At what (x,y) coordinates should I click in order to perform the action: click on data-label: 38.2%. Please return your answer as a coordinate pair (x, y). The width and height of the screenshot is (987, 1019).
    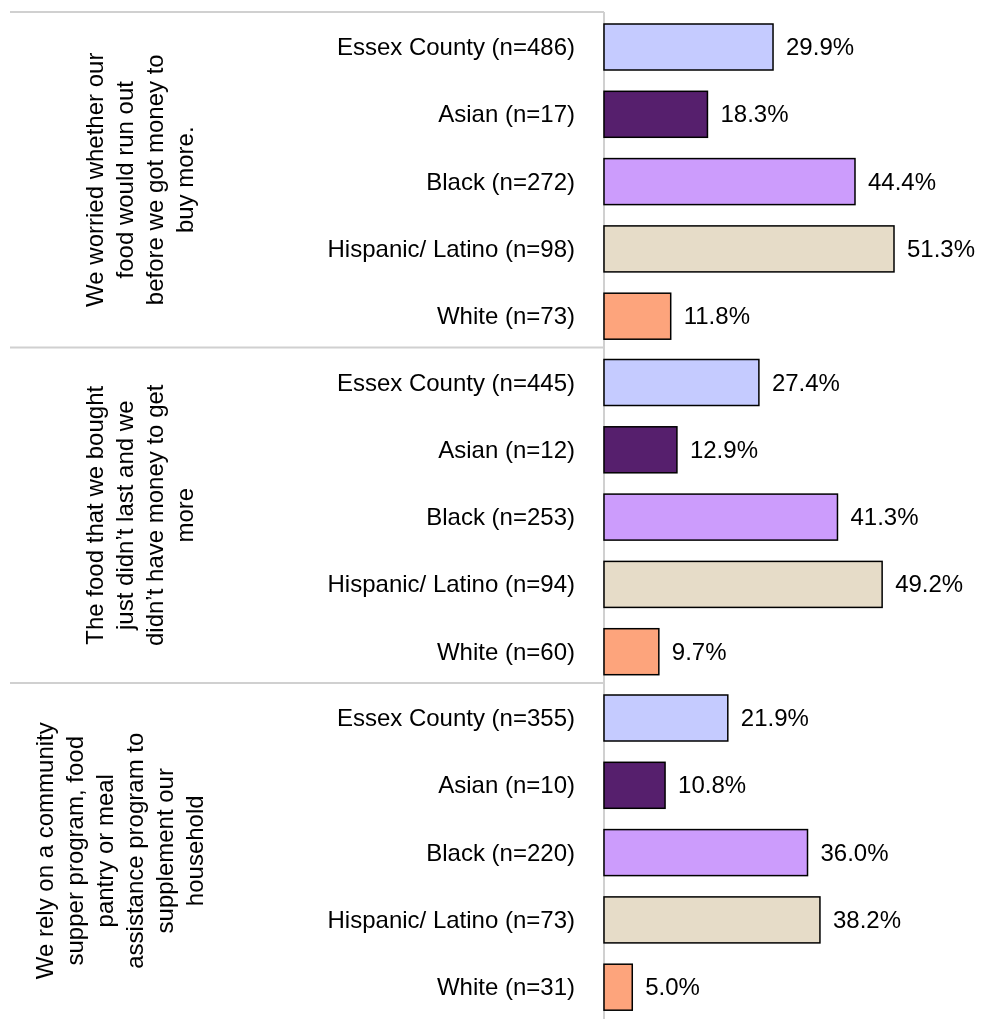
    Looking at the image, I should click on (867, 919).